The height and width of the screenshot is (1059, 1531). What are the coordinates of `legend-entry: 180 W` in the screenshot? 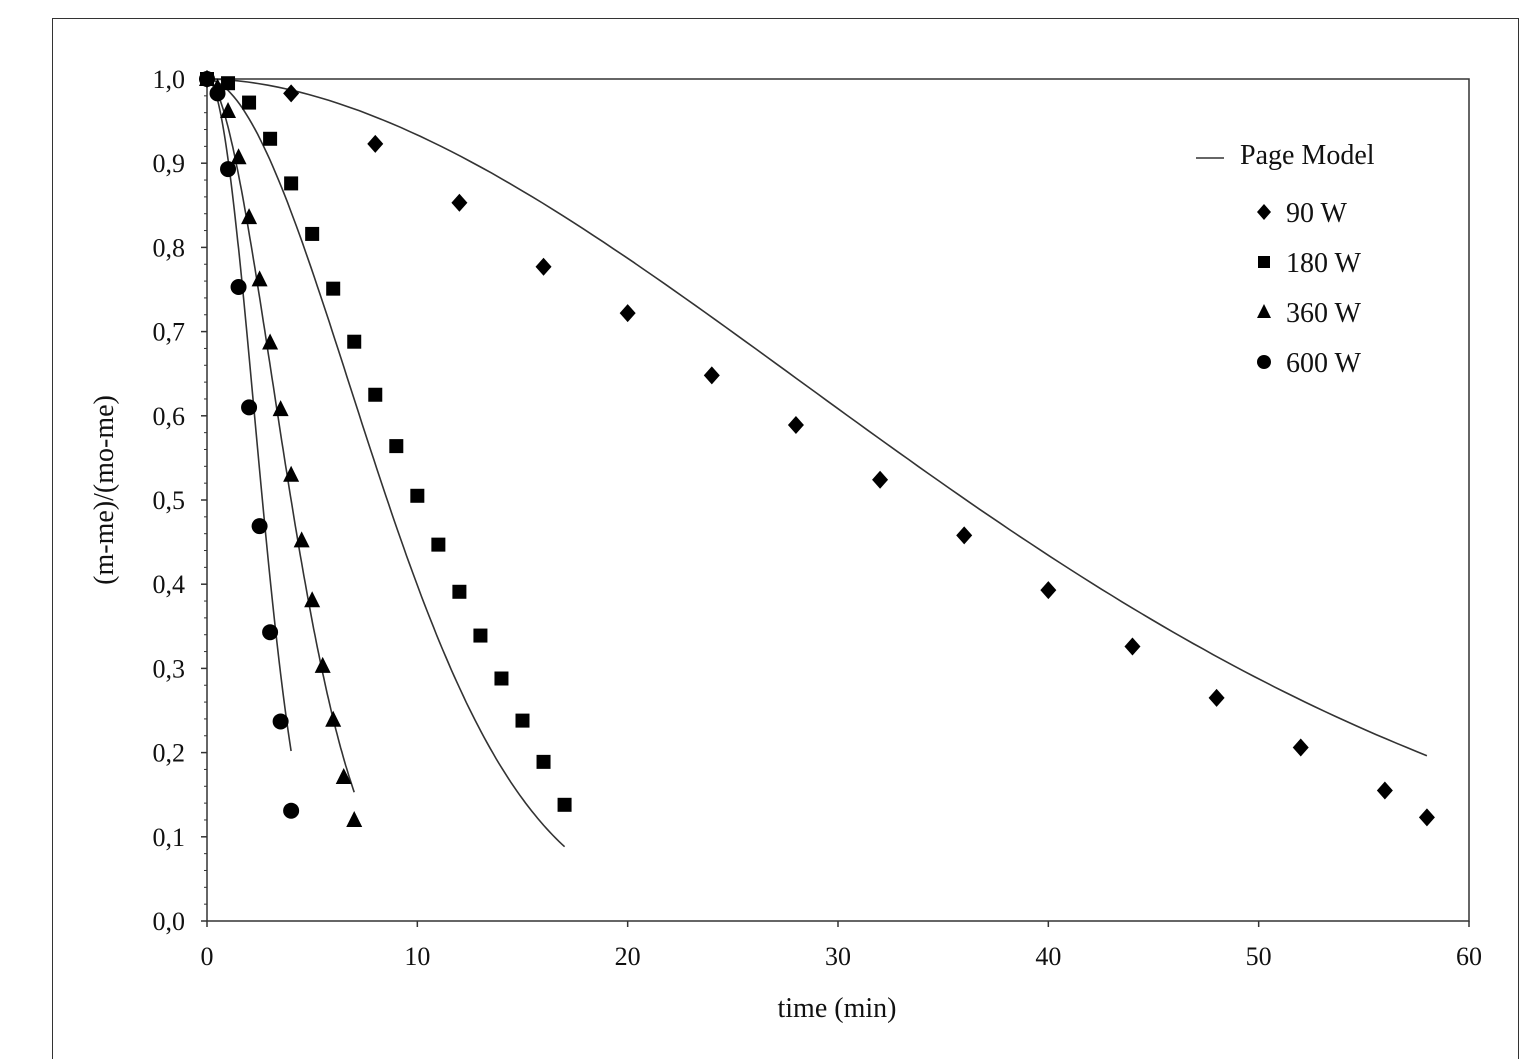 It's located at (1323, 263).